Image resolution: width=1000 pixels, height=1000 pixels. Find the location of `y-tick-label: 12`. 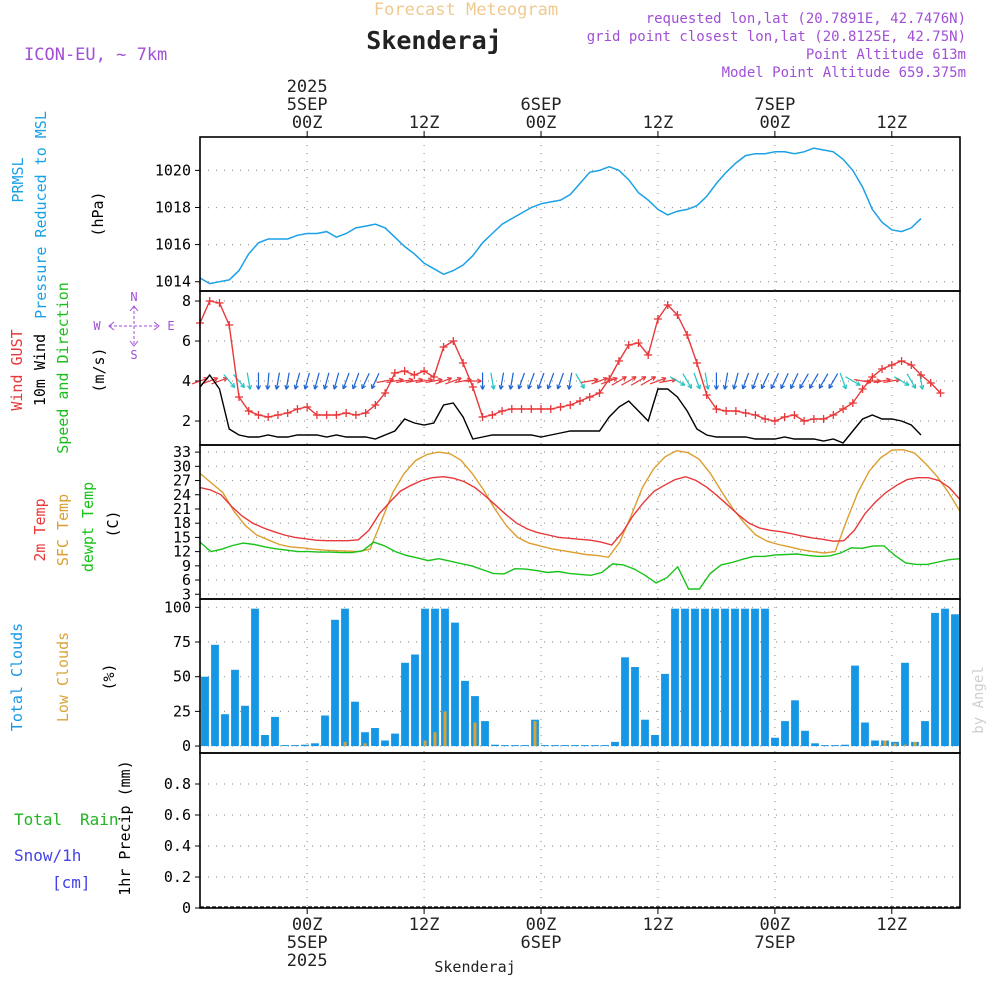

y-tick-label: 12 is located at coordinates (182, 552).